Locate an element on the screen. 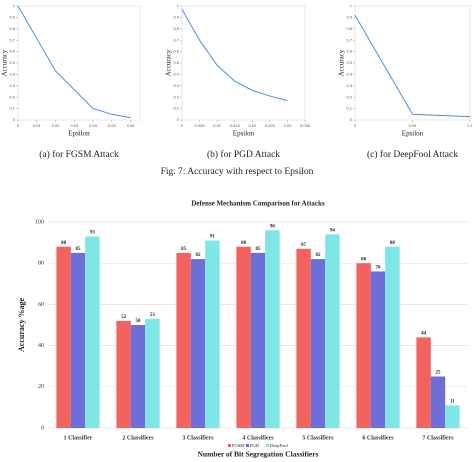  x-tick-label: 0.035 is located at coordinates (305, 125).